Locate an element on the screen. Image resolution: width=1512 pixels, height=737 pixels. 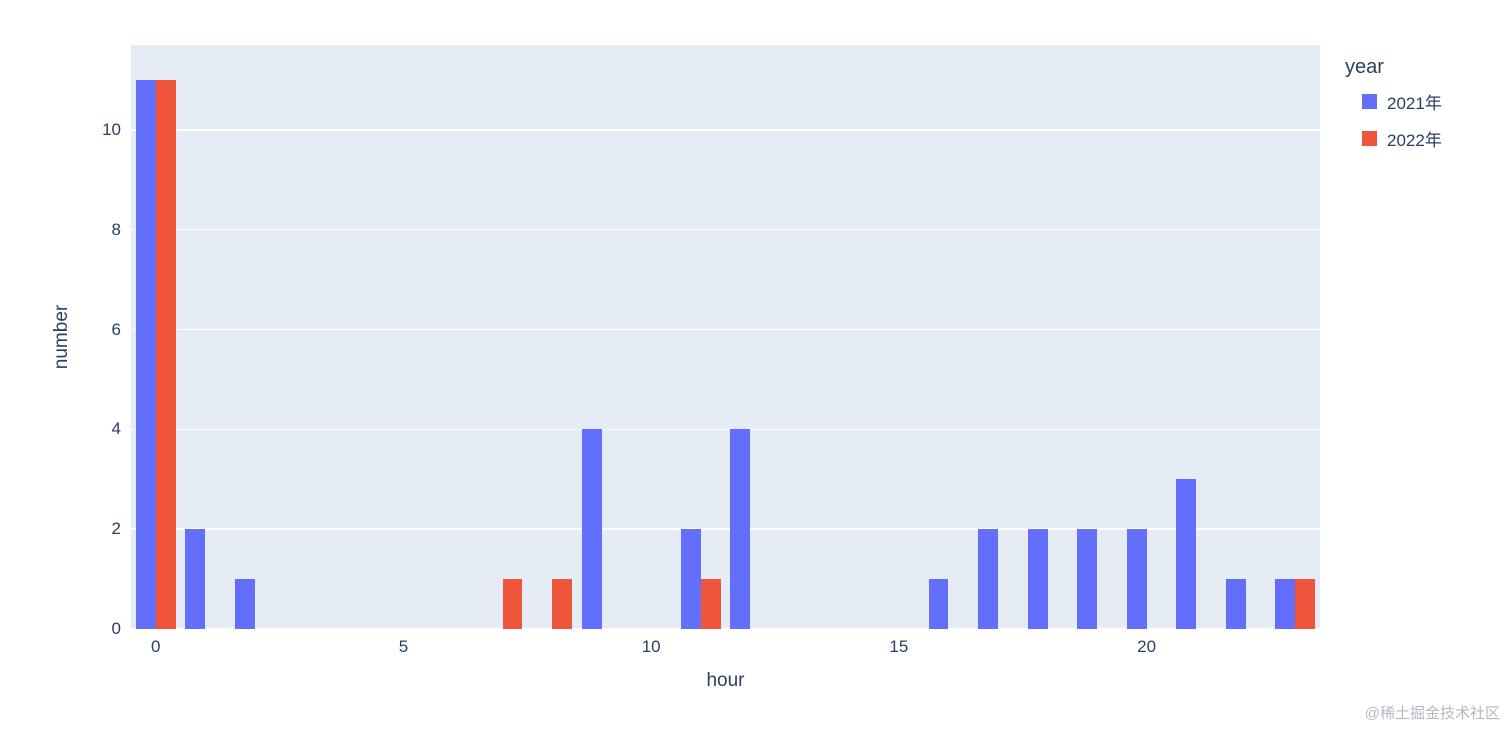
y-axis-title: number is located at coordinates (61, 337).